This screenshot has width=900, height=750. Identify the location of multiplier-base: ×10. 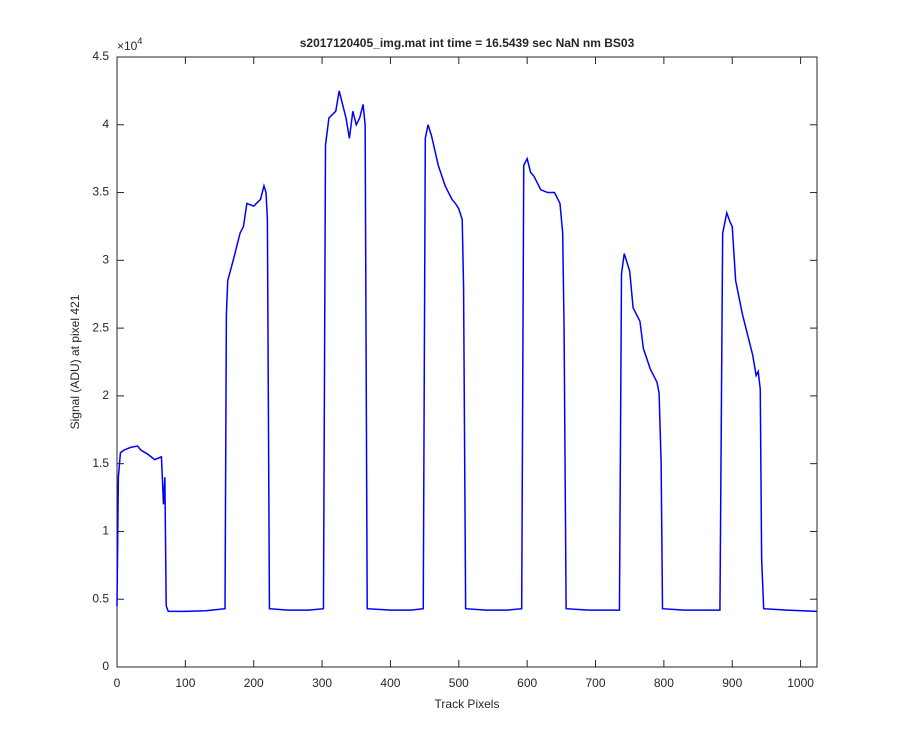
(127, 46).